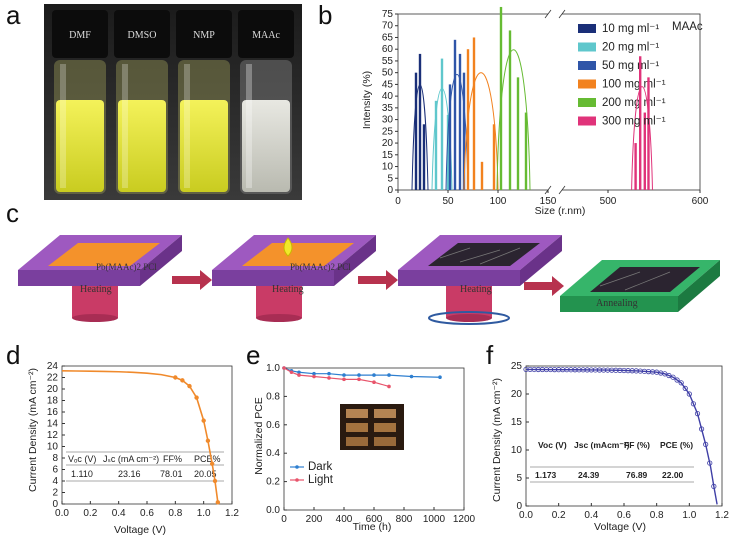 The height and width of the screenshot is (539, 737). Describe the element at coordinates (517, 394) in the screenshot. I see `f-y-tick-label: 20` at that location.